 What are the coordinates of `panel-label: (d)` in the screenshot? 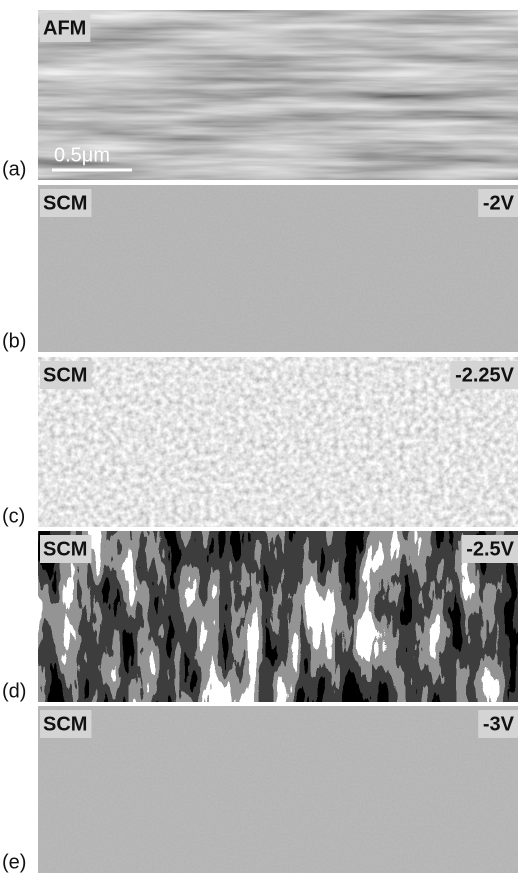 It's located at (14, 691).